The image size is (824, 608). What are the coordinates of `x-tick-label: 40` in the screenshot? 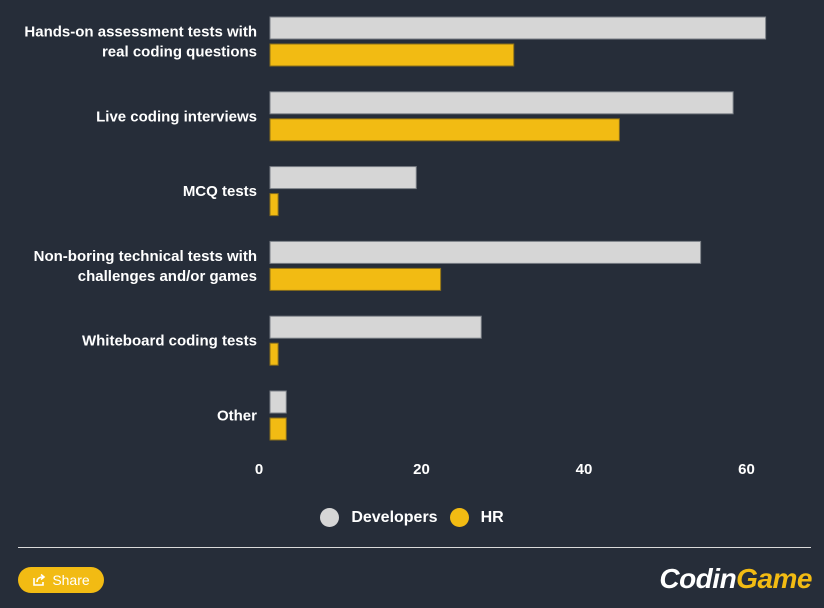 It's located at (584, 469).